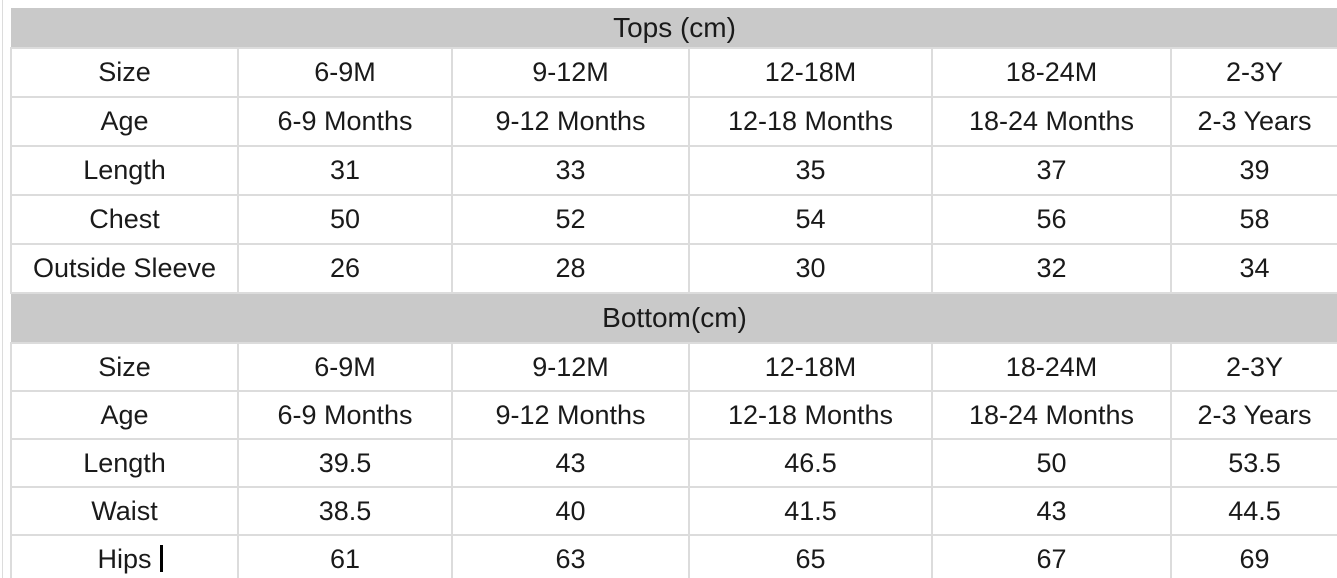  Describe the element at coordinates (810, 463) in the screenshot. I see `cell: 46.5` at that location.